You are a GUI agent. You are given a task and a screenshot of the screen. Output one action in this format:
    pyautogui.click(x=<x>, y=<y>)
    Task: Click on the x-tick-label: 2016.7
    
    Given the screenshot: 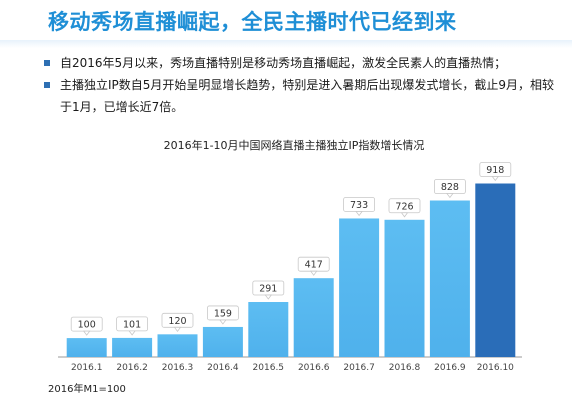 What is the action you would take?
    pyautogui.click(x=359, y=368)
    